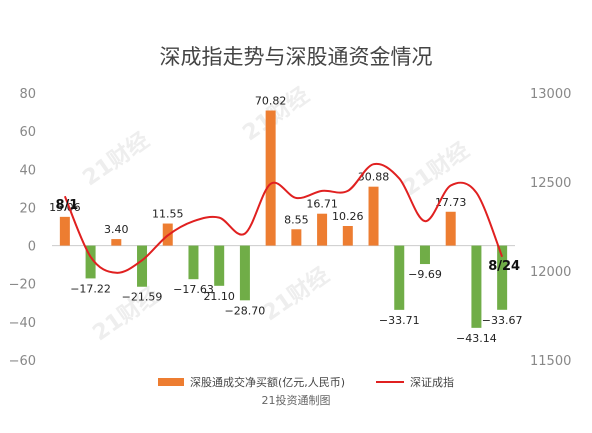 The image size is (592, 433). I want to click on legend-bar-label: 深股通成交净买额(亿元,人民币), so click(267, 382).